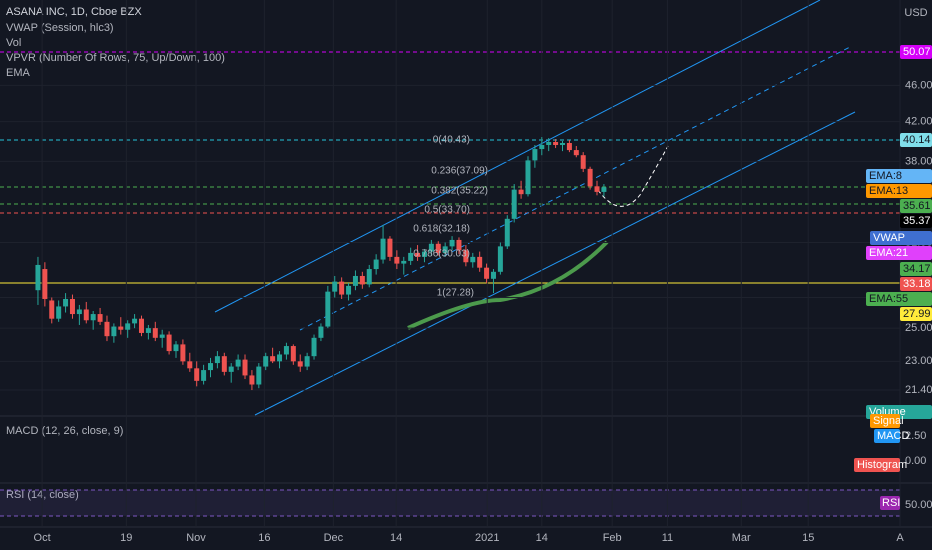 This screenshot has width=932, height=550. Describe the element at coordinates (667, 538) in the screenshot. I see `x-tick-label: 11` at that location.